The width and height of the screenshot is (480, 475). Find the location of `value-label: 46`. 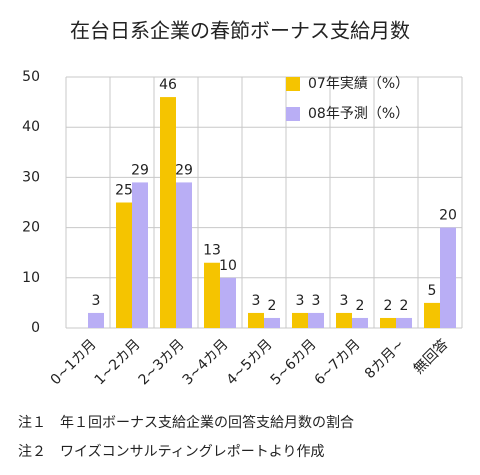

value-label: 46 is located at coordinates (168, 85).